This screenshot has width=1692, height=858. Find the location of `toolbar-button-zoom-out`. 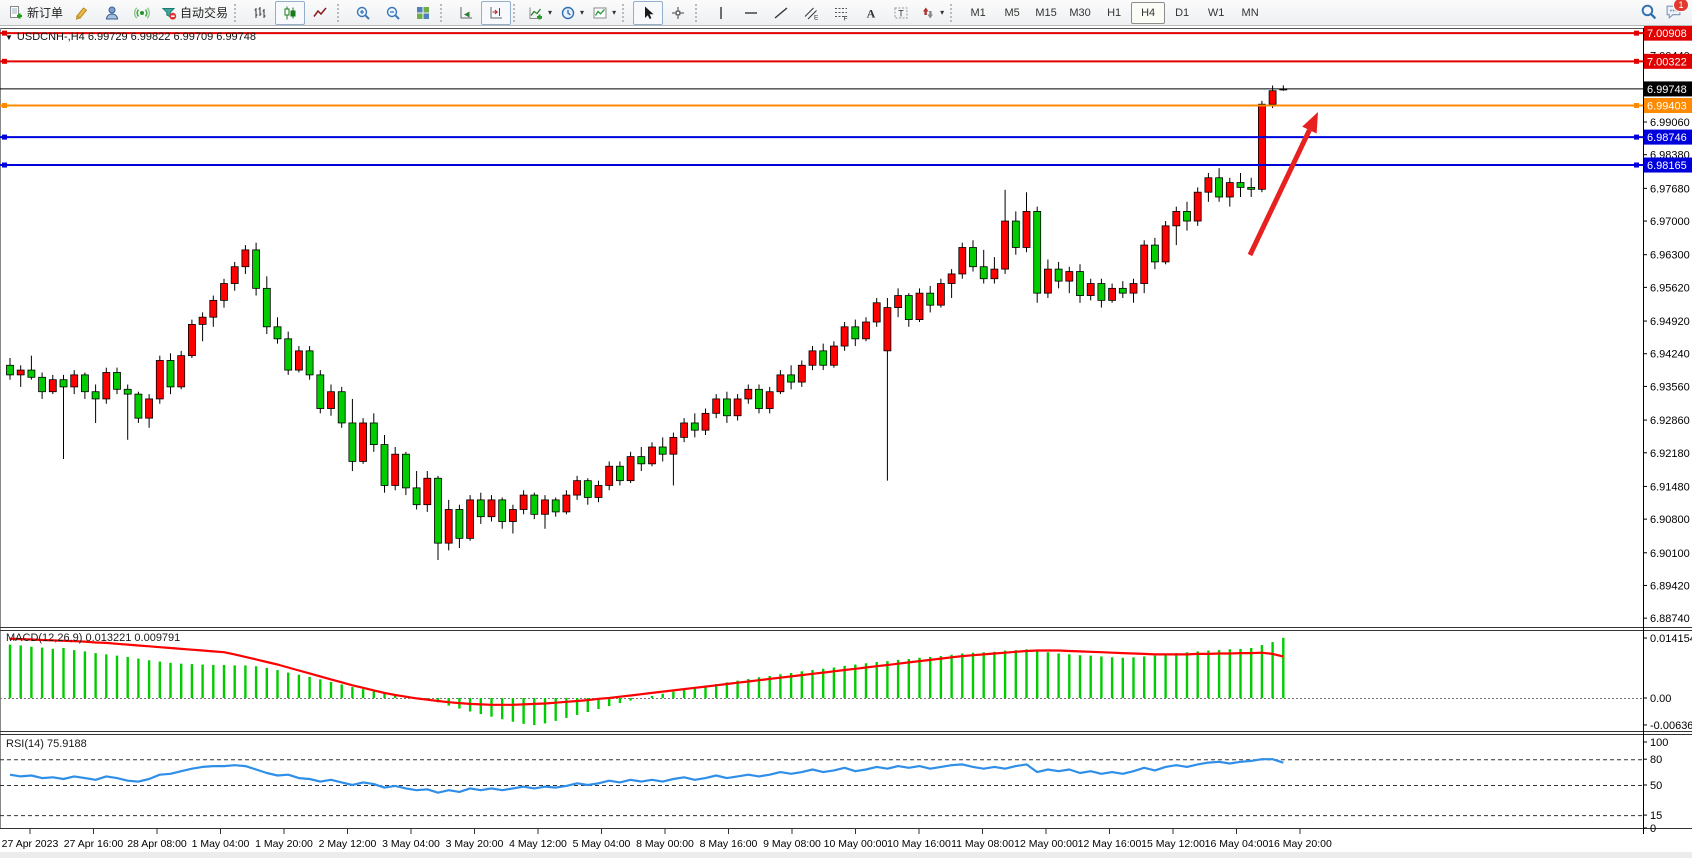

toolbar-button-zoom-out is located at coordinates (393, 13).